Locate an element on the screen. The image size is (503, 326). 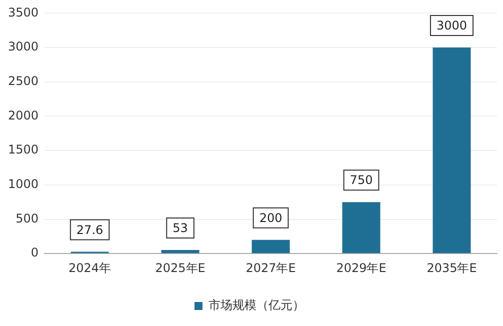
y-tick-label: 1500 is located at coordinates (23, 149).